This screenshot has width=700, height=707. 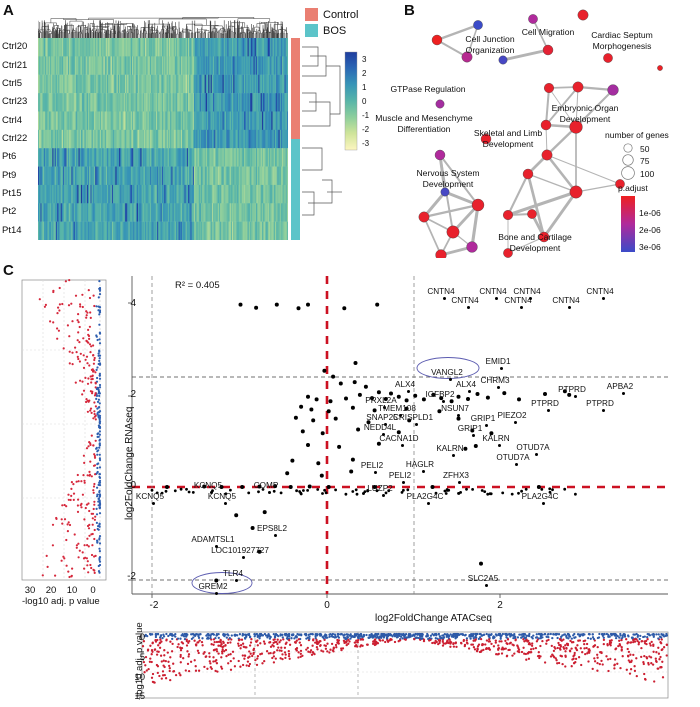 I want to click on group-legend-item-control: Control, so click(x=331, y=14).